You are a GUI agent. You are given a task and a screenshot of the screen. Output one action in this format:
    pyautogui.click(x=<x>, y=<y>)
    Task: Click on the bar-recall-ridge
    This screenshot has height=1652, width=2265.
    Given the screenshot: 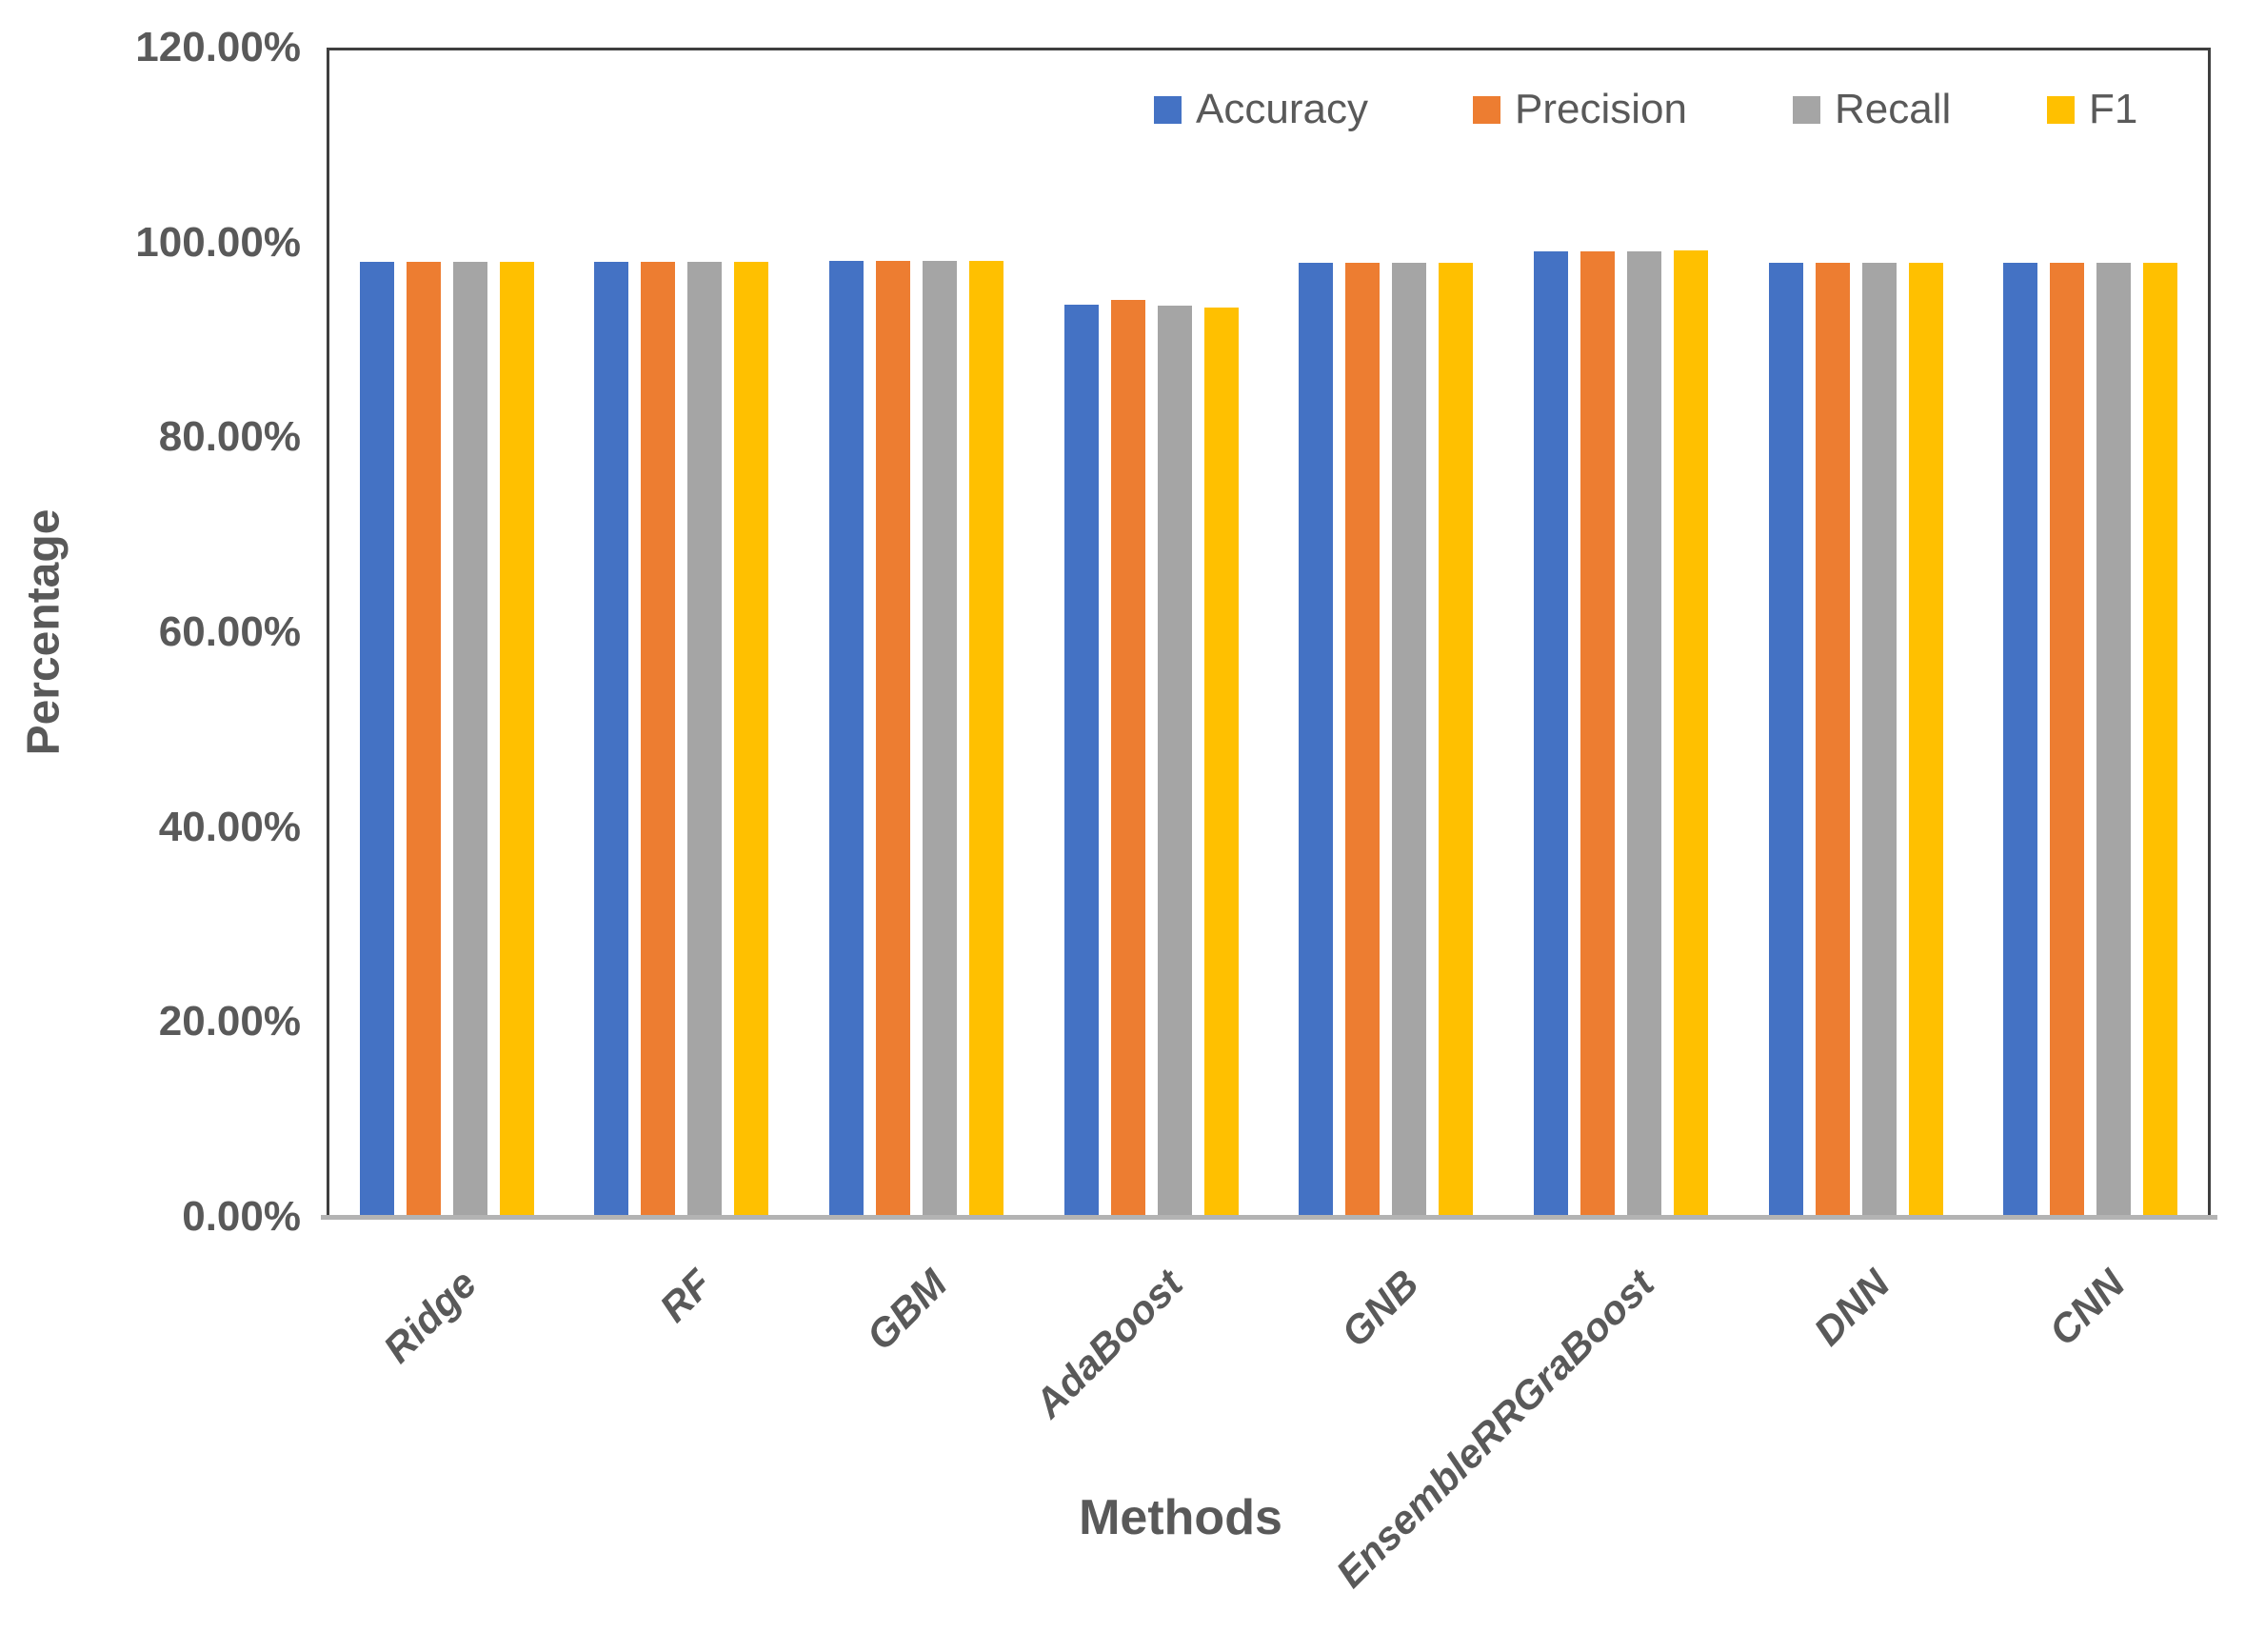 What is the action you would take?
    pyautogui.click(x=469, y=739)
    